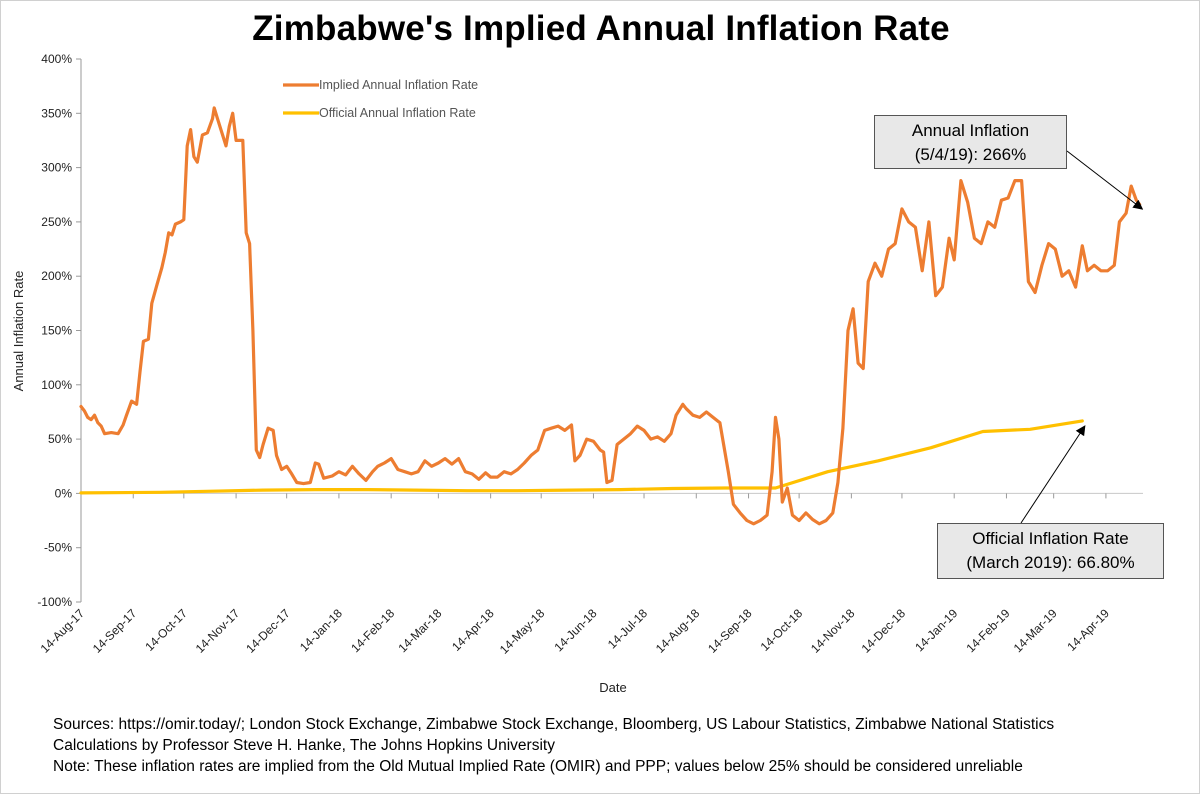  What do you see at coordinates (970, 154) in the screenshot?
I see `annual-inflation-callout-line2: (5/4/19): 266%` at bounding box center [970, 154].